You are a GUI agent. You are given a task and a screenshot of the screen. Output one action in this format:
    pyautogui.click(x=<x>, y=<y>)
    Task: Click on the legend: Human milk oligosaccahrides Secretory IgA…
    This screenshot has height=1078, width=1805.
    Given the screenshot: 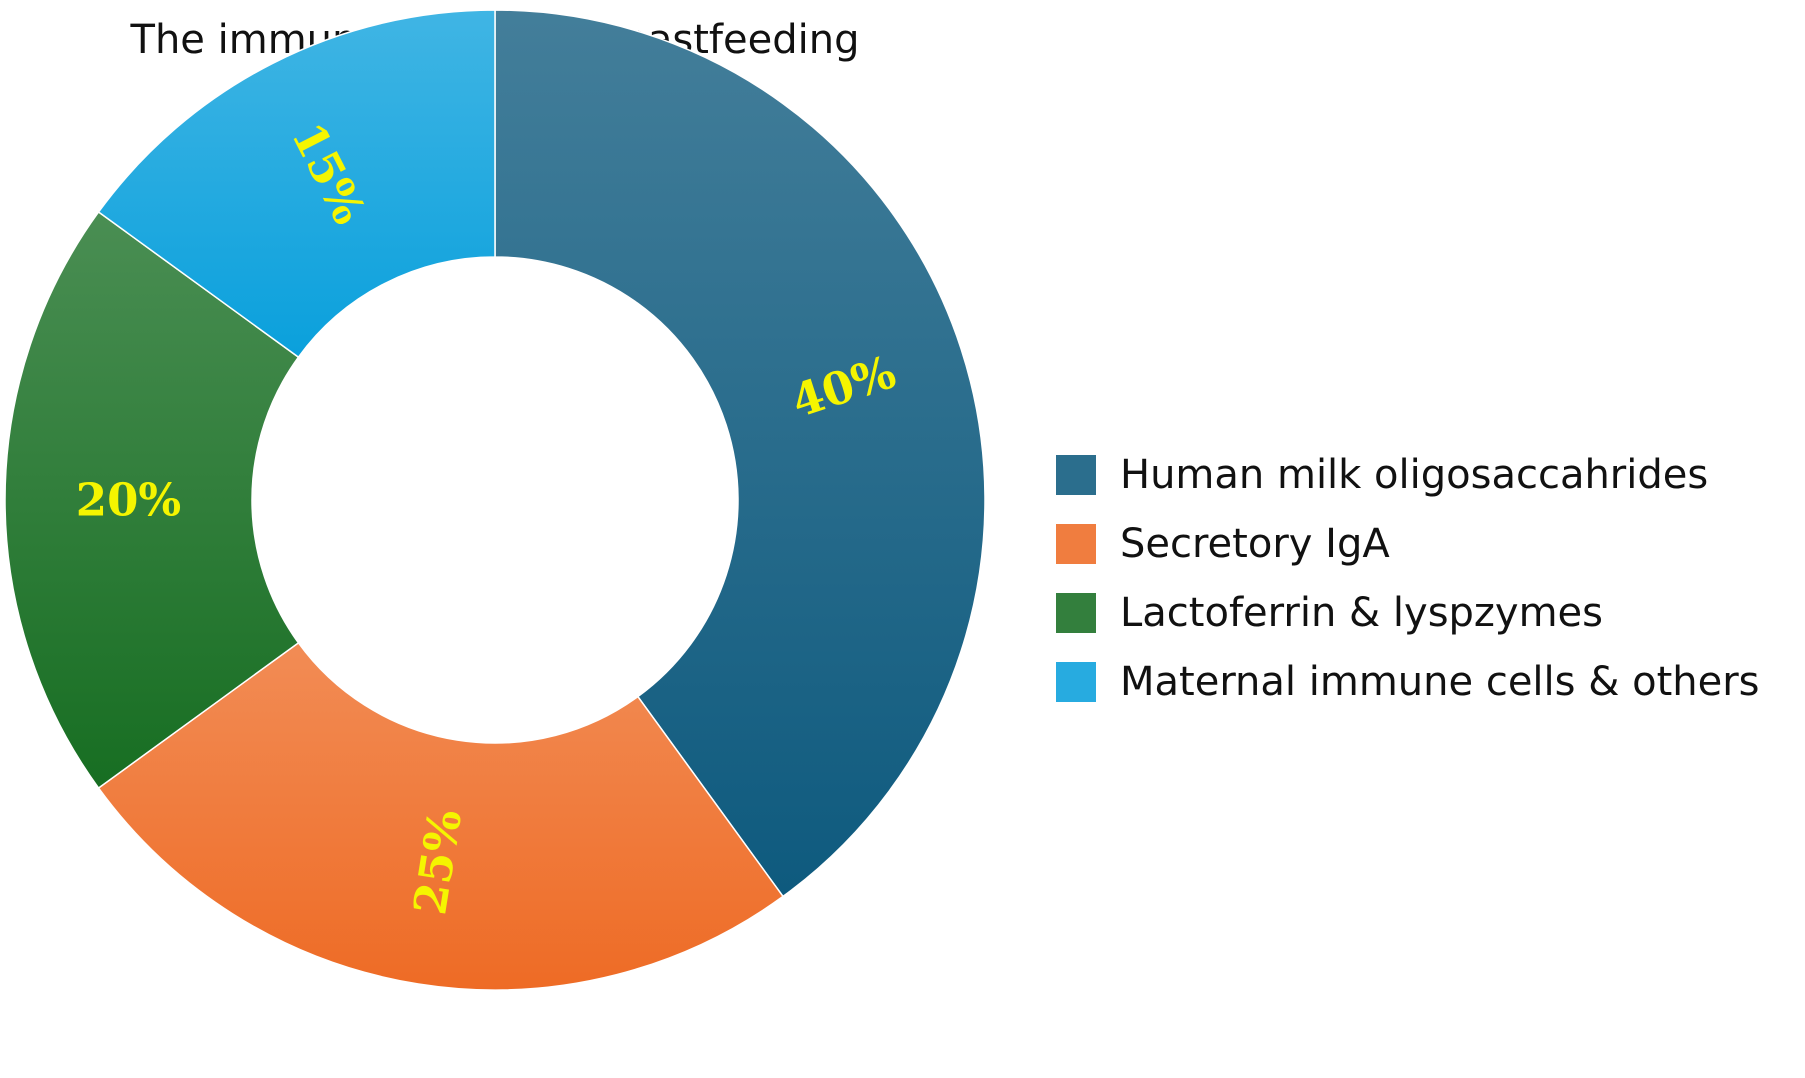 What is the action you would take?
    pyautogui.click(x=1408, y=578)
    